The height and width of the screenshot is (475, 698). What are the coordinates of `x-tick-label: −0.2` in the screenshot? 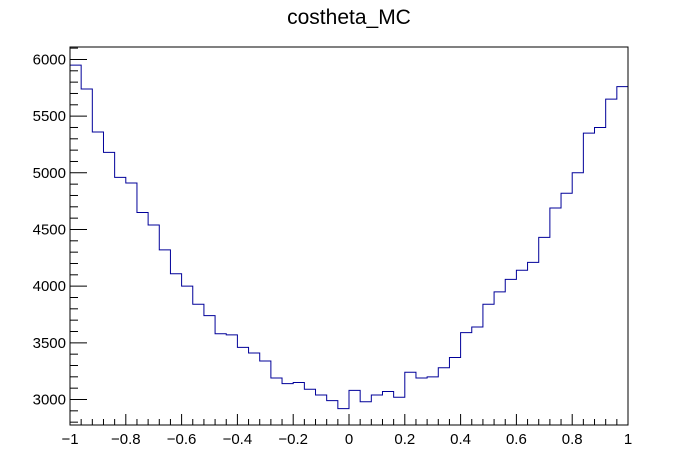 It's located at (293, 439).